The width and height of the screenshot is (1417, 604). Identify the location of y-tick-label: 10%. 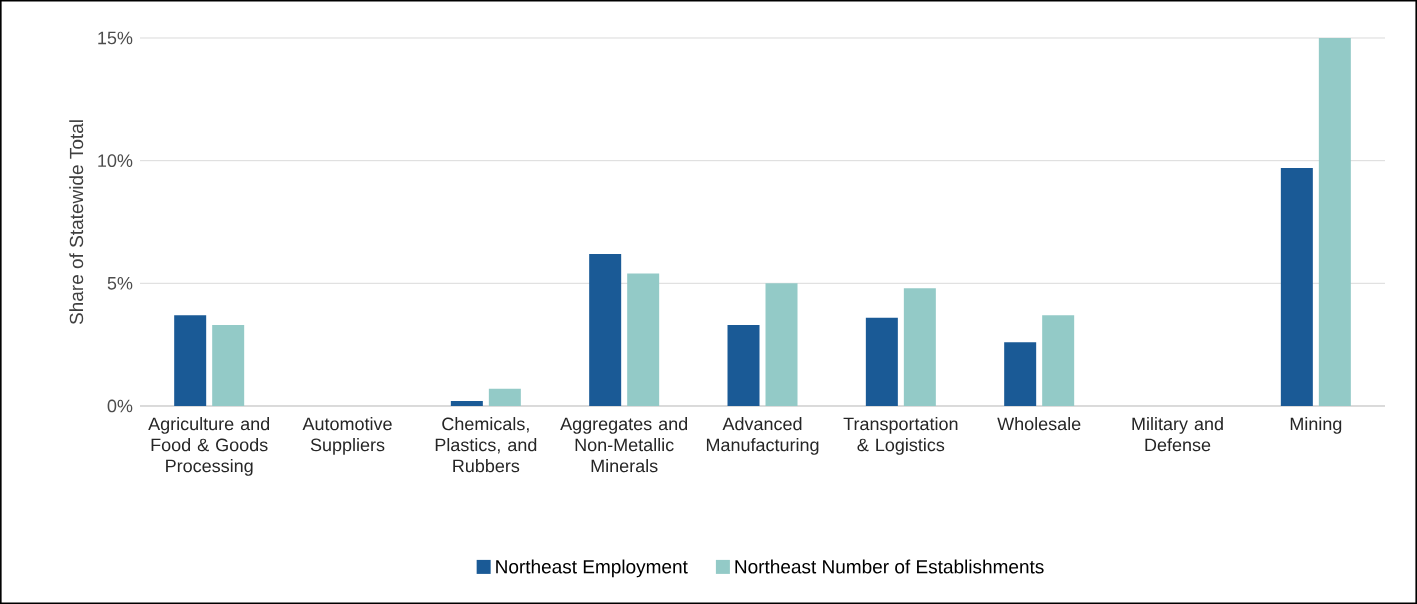
(115, 161).